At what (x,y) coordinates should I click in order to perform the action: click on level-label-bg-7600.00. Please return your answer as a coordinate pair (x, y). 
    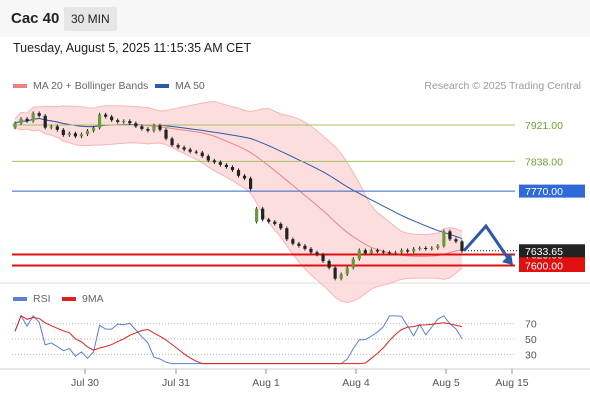
    Looking at the image, I should click on (552, 265).